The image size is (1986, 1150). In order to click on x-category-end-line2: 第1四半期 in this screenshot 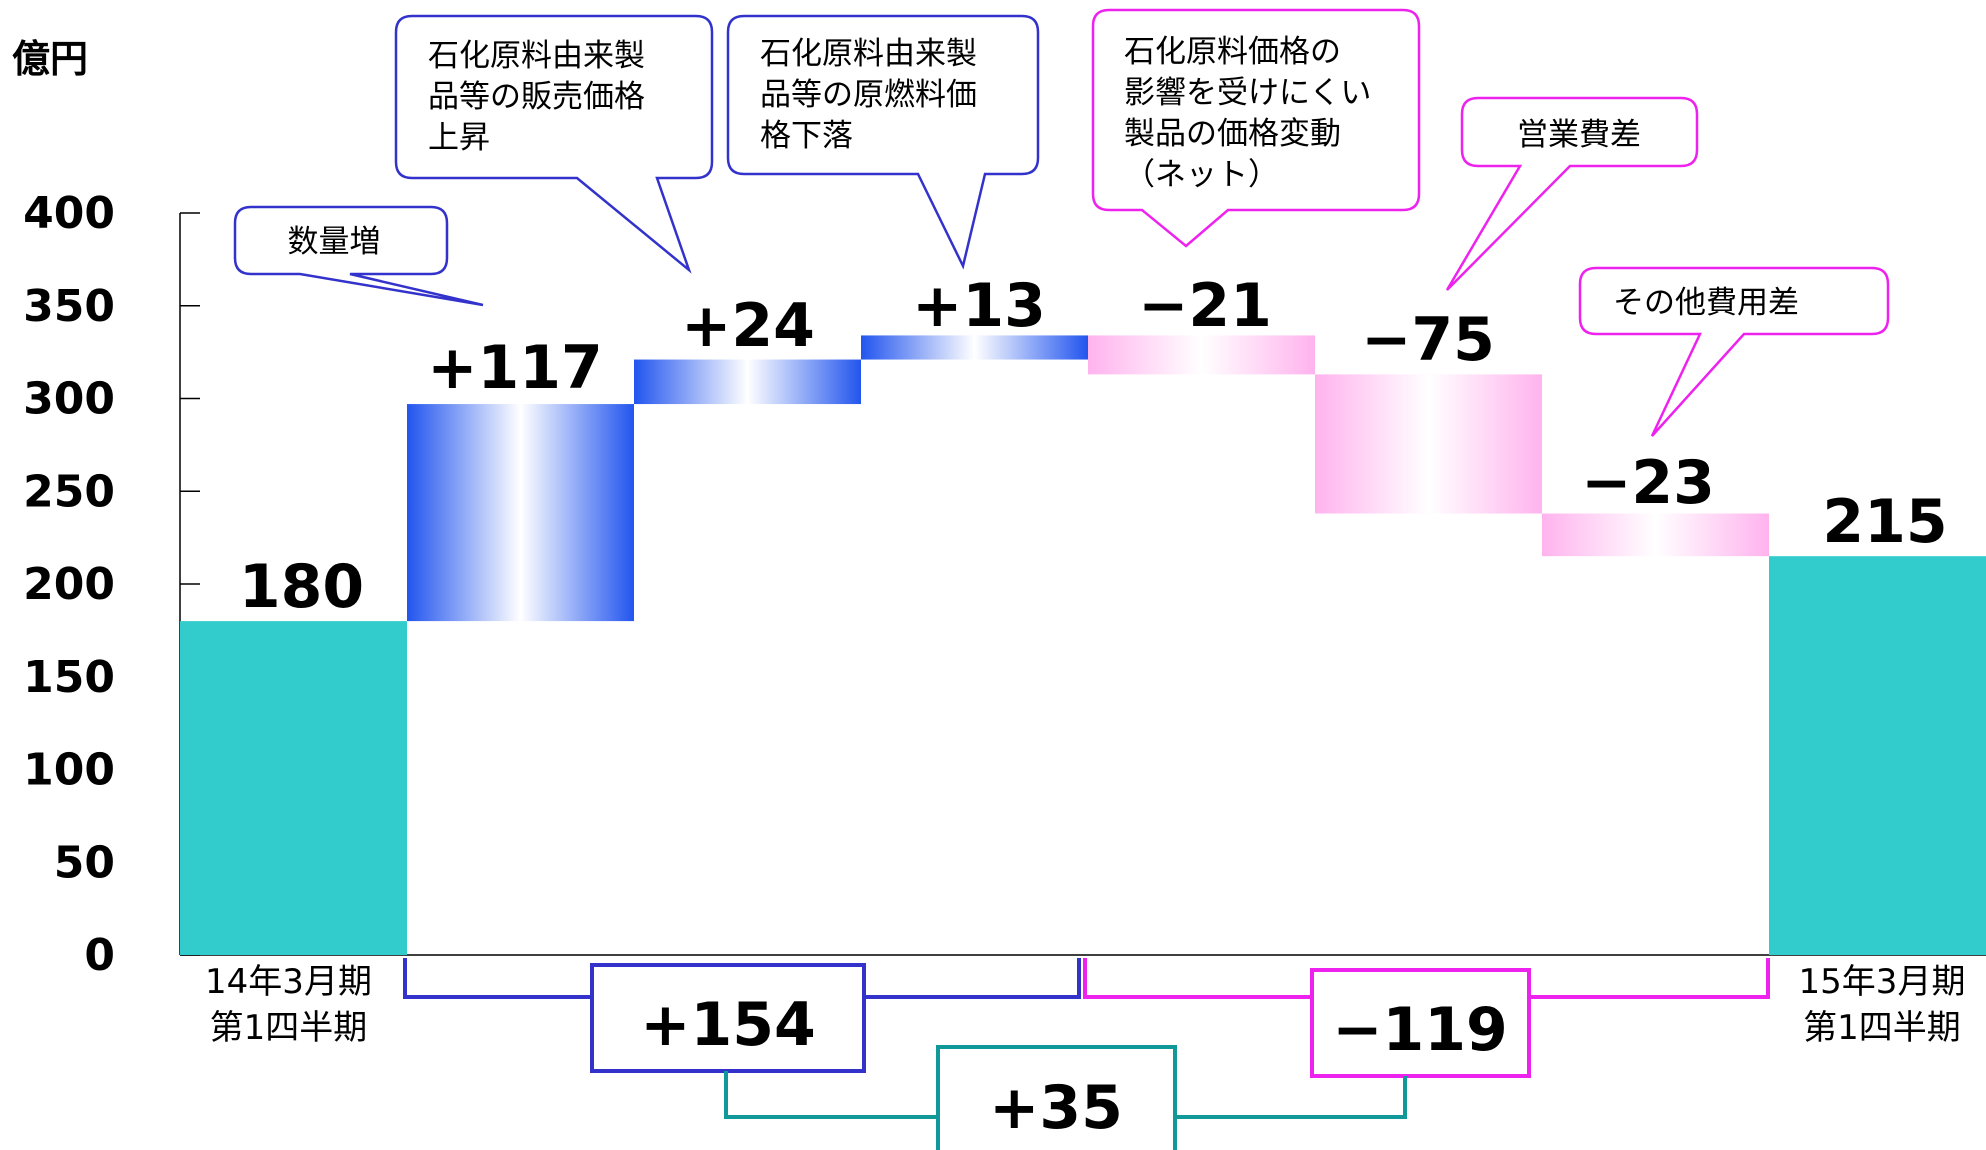, I will do `click(1882, 1028)`.